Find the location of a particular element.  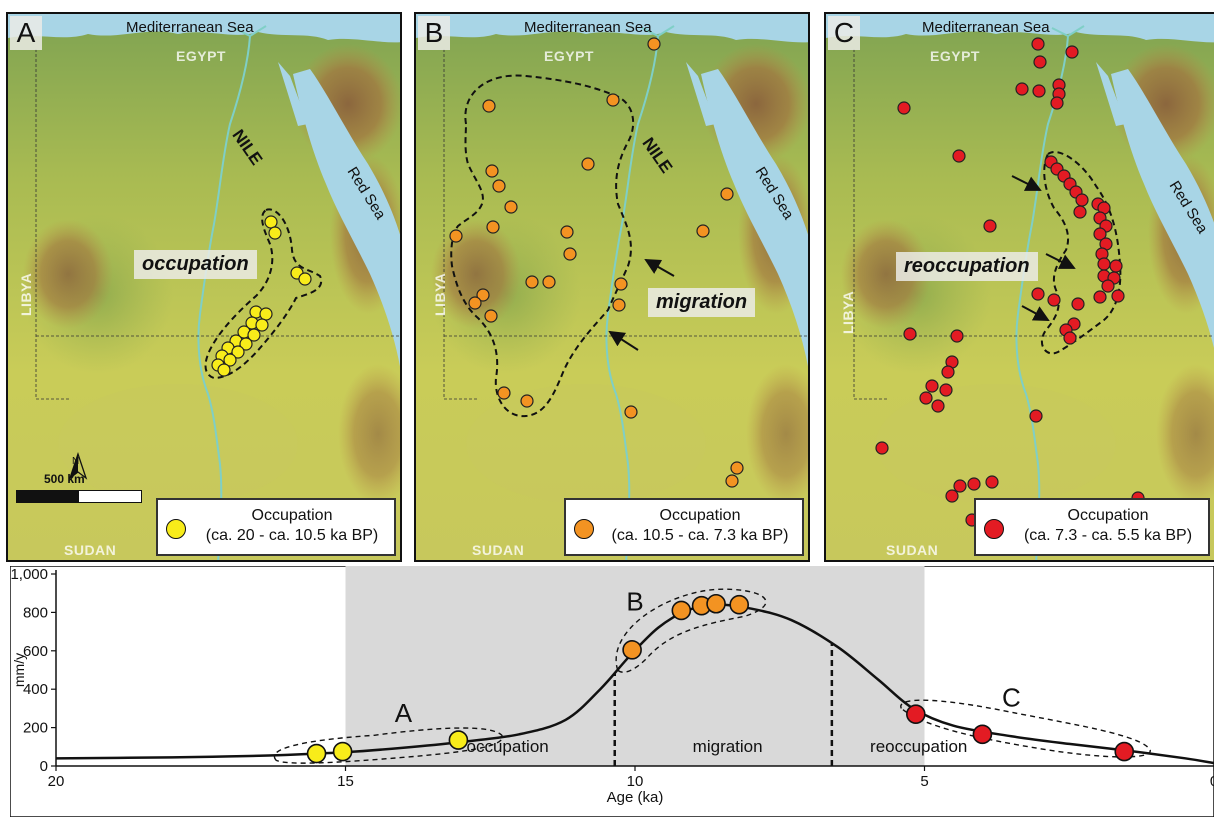

legend-dot-b is located at coordinates (584, 529).